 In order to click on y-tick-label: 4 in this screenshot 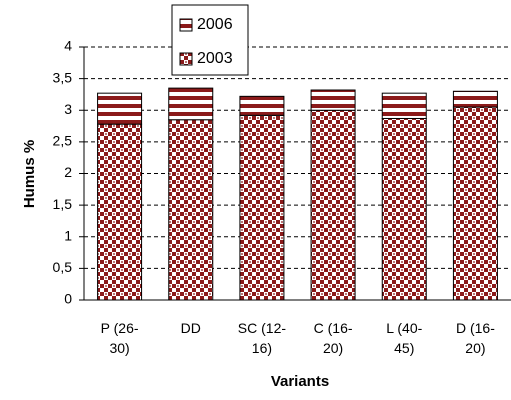, I will do `click(68, 46)`.